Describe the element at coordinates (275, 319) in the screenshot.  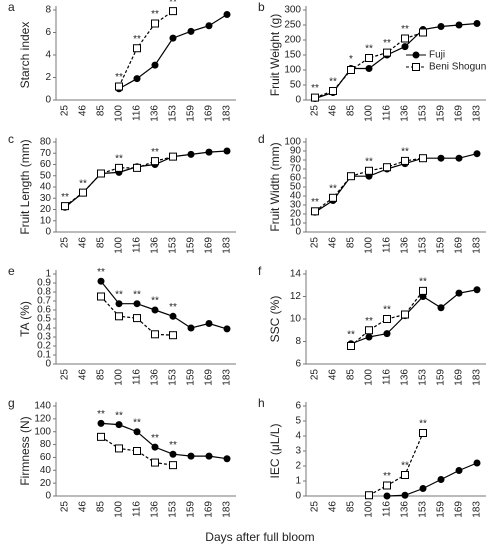
I see `y-axis-label: SSC (%)` at that location.